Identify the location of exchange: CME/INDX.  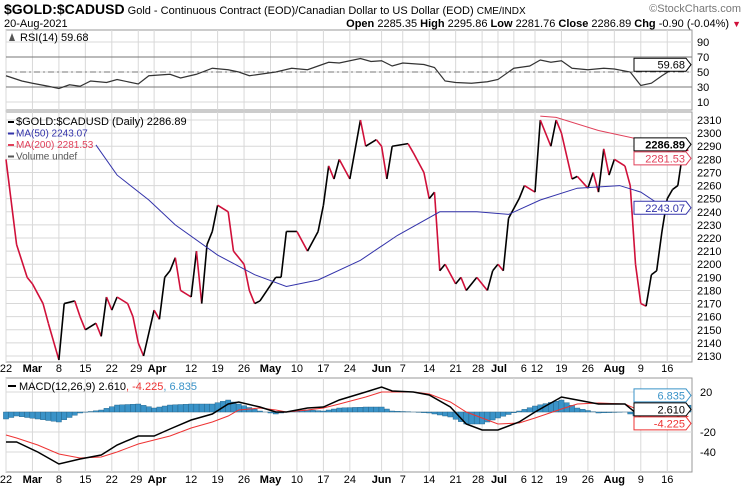
(501, 11).